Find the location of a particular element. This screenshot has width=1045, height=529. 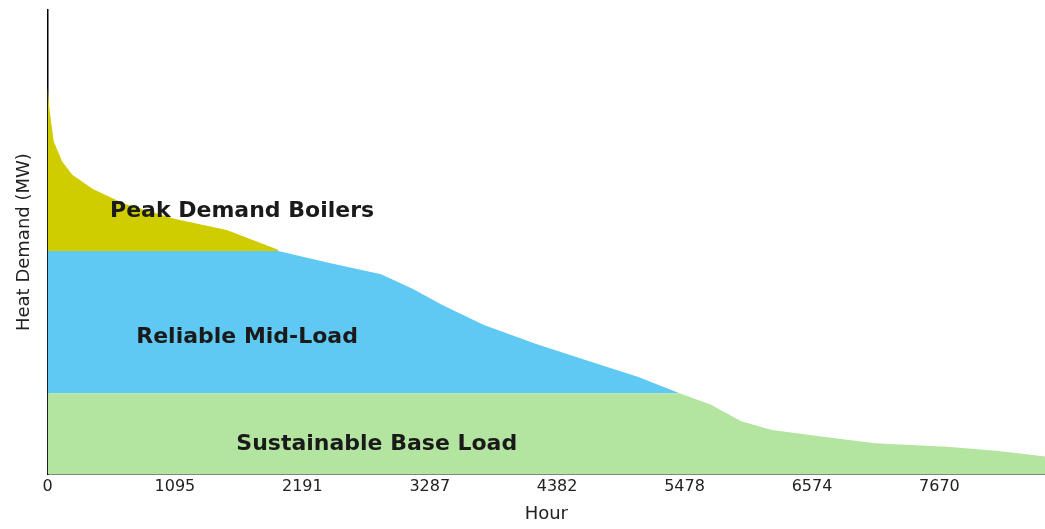

x-tick-label: 0 is located at coordinates (47, 485).